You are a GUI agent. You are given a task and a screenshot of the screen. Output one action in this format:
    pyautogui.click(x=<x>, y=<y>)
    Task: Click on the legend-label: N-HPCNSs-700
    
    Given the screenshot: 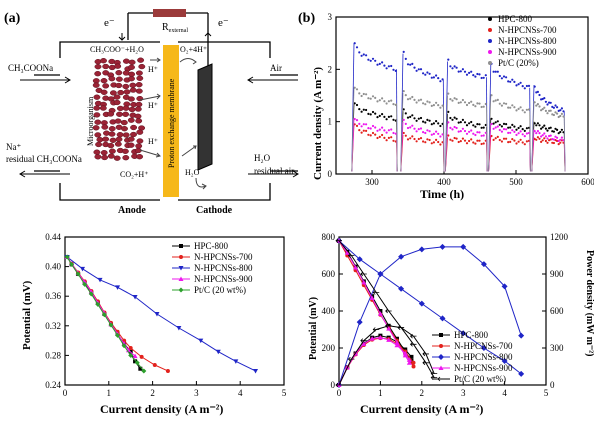 What is the action you would take?
    pyautogui.click(x=483, y=346)
    